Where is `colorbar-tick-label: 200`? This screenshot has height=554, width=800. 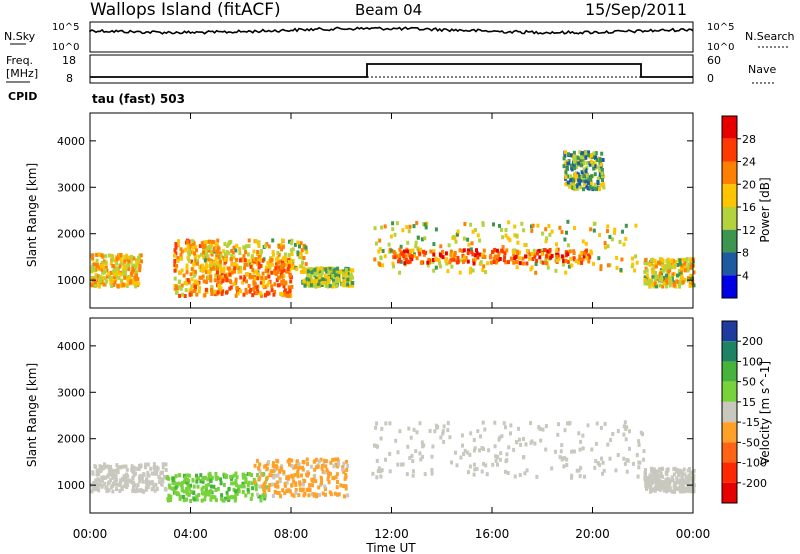
colorbar-tick-label: 200 is located at coordinates (752, 341).